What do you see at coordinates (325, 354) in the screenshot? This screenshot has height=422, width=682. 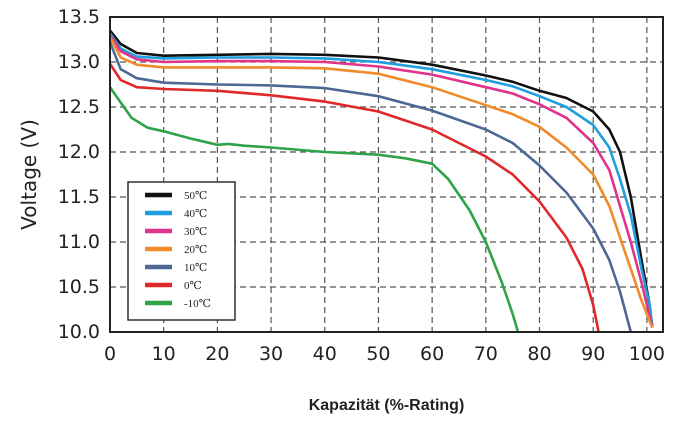 I see `x-tick-label: 40` at bounding box center [325, 354].